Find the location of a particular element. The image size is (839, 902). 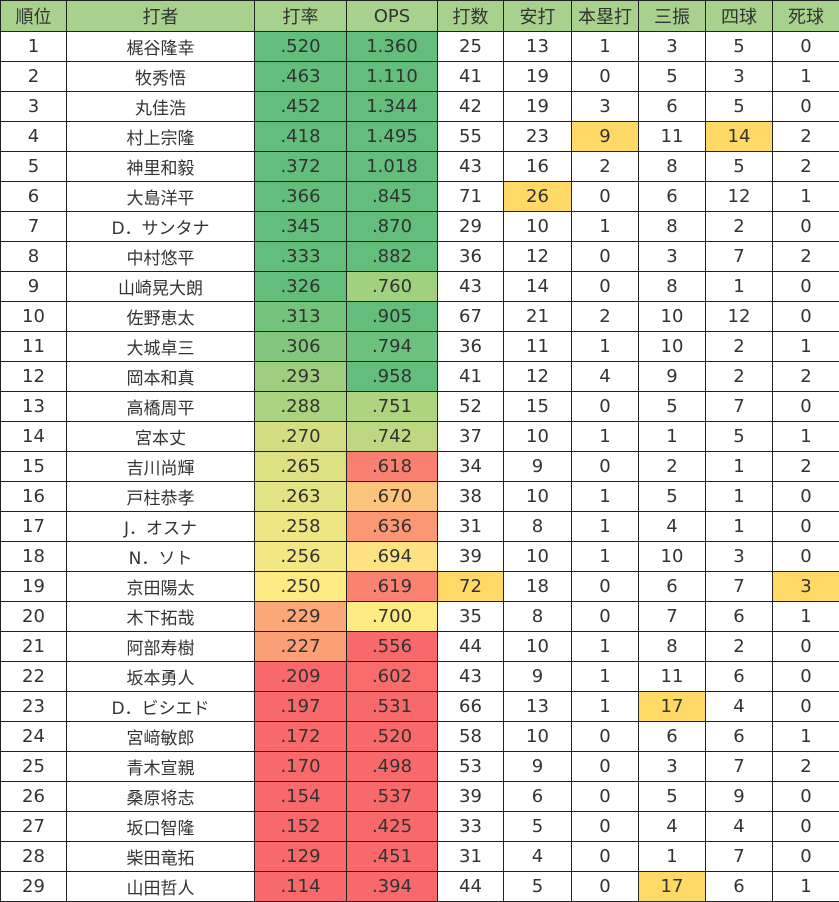

cell-batter: 阿部寿樹 is located at coordinates (161, 647).